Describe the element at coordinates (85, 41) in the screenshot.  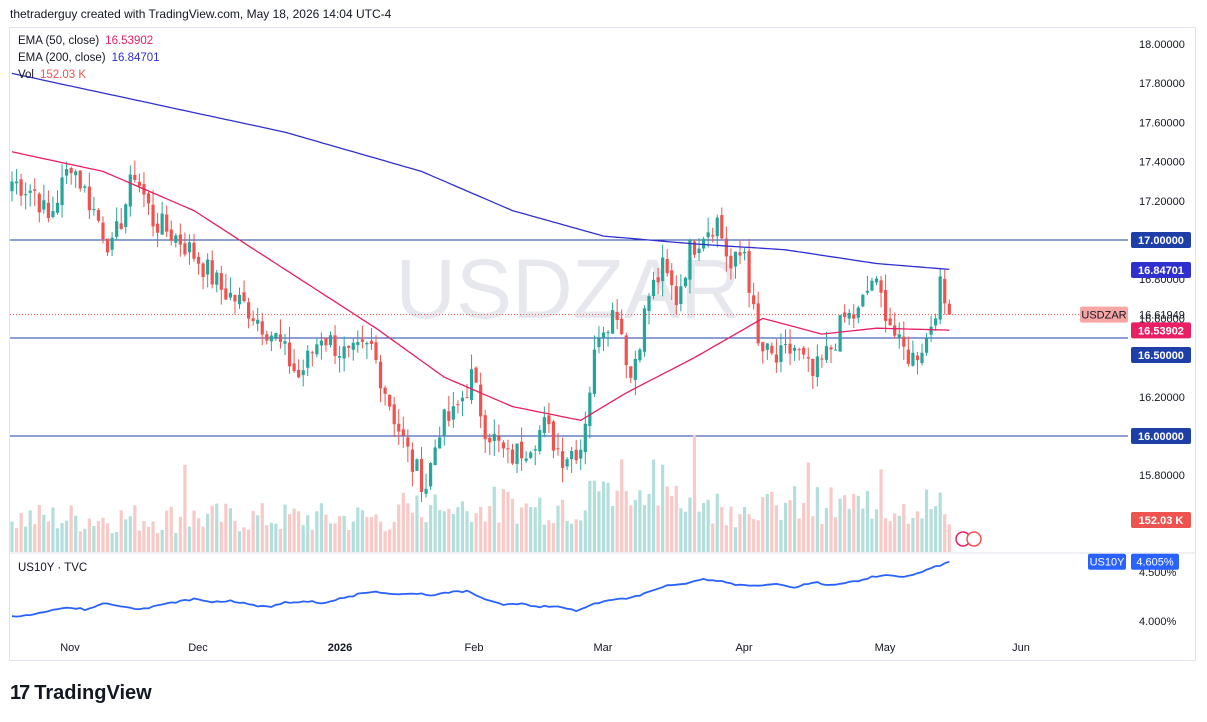
I see `ema50-legend: EMA (50, close) 16.53902` at that location.